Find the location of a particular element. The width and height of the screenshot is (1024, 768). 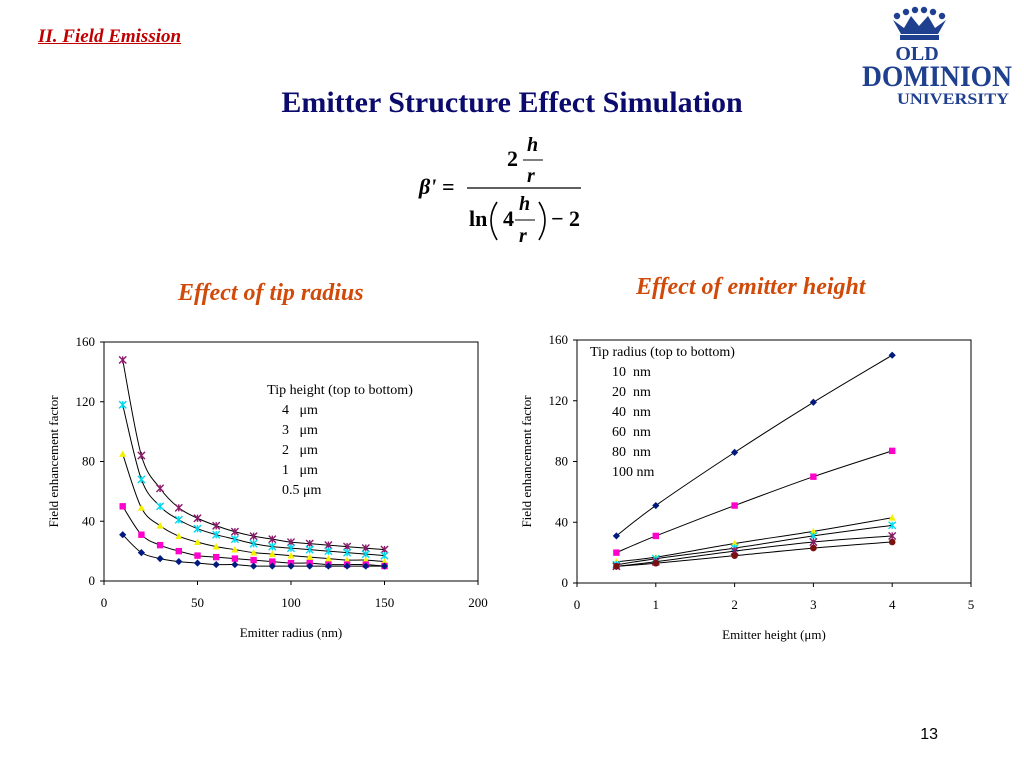

c1-legend-entry: 10 nm is located at coordinates (631, 372).